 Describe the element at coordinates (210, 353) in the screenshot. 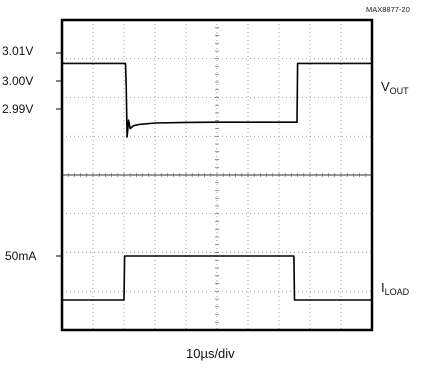

I see `x-axis-scale-label: 10µs/div` at that location.